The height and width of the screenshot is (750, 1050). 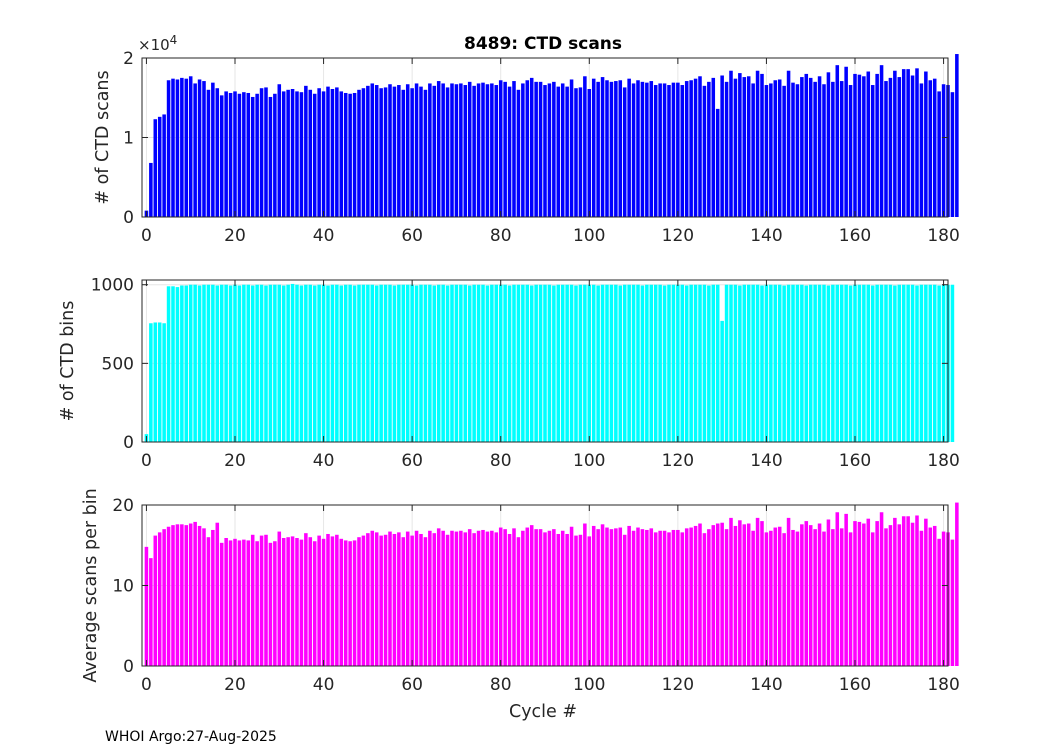 What do you see at coordinates (589, 236) in the screenshot?
I see `x-tick-label: 100` at bounding box center [589, 236].